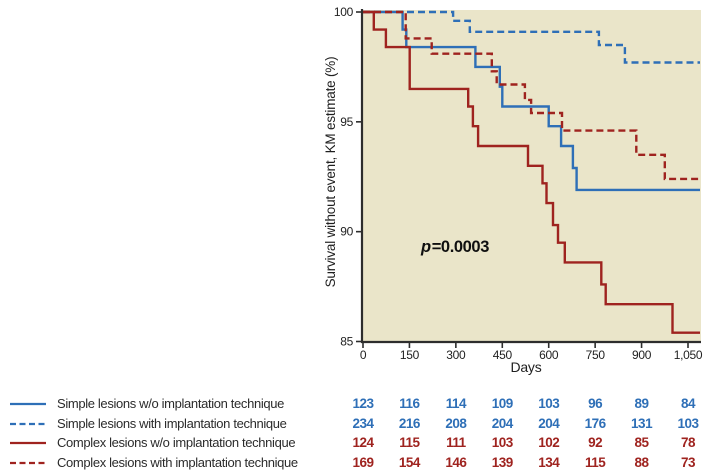  What do you see at coordinates (410, 355) in the screenshot?
I see `x-tick-label: 150` at bounding box center [410, 355].